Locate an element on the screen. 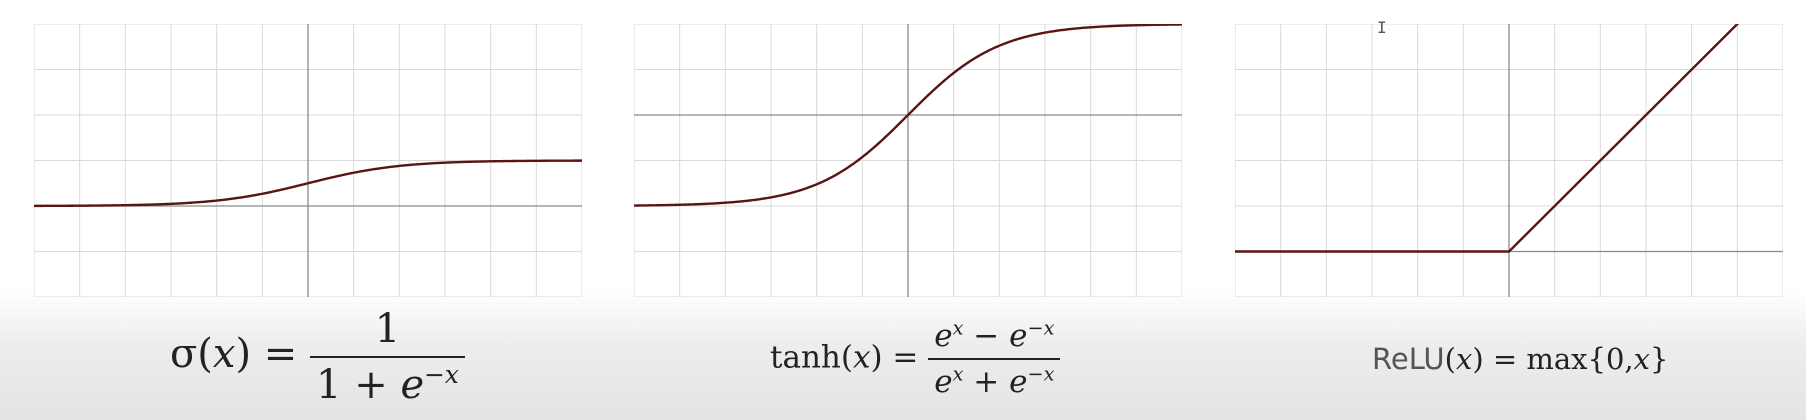 The height and width of the screenshot is (420, 1806). relu-formula: ReLU(x) = max{0,x} is located at coordinates (1520, 359).